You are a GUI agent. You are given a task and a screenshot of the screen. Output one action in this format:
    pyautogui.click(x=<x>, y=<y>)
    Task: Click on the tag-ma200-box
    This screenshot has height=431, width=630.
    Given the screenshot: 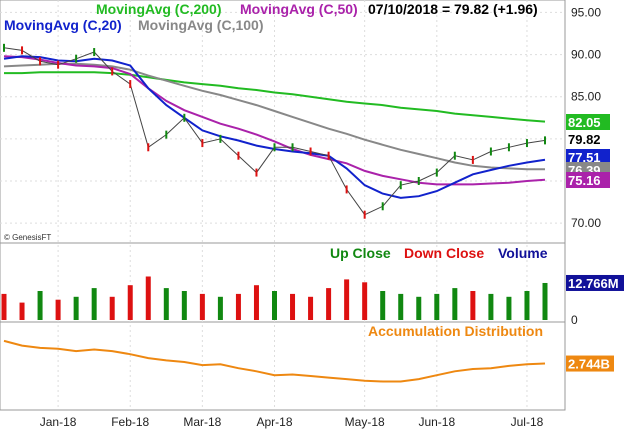 What is the action you would take?
    pyautogui.click(x=588, y=122)
    